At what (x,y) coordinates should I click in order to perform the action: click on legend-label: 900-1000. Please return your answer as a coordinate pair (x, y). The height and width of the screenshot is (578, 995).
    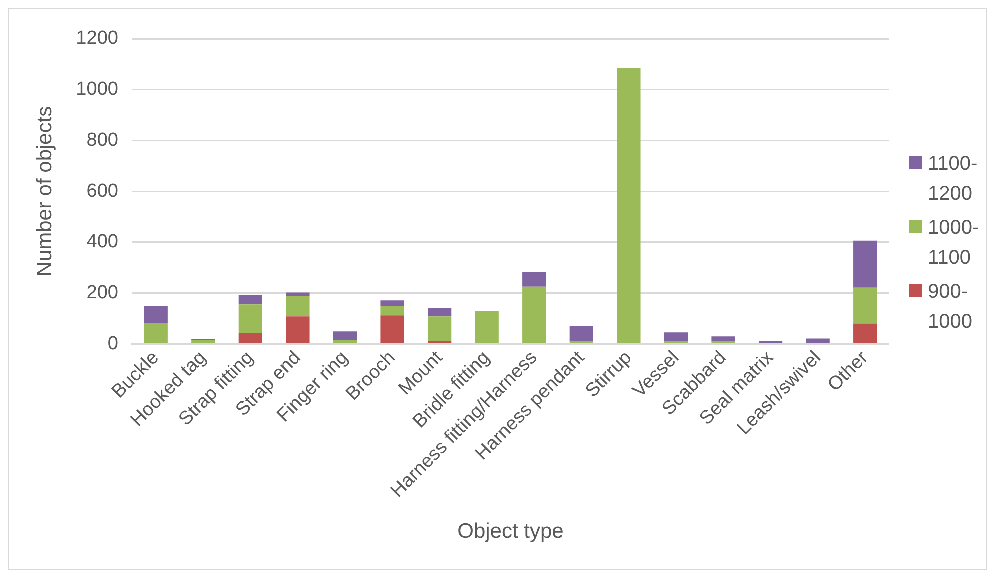
    Looking at the image, I should click on (951, 307).